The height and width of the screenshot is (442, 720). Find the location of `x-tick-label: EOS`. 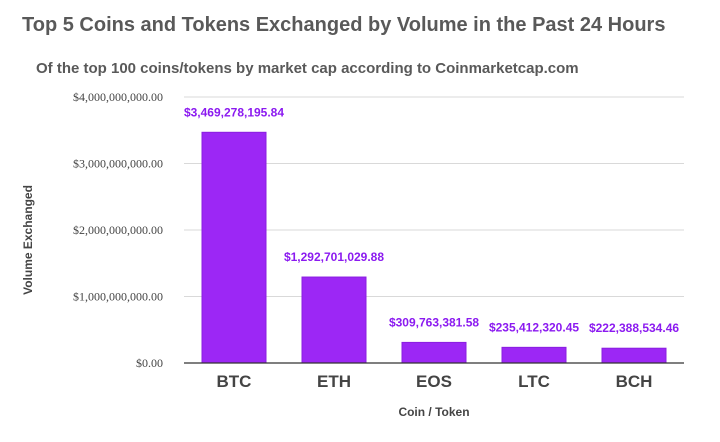

x-tick-label: EOS is located at coordinates (434, 381).